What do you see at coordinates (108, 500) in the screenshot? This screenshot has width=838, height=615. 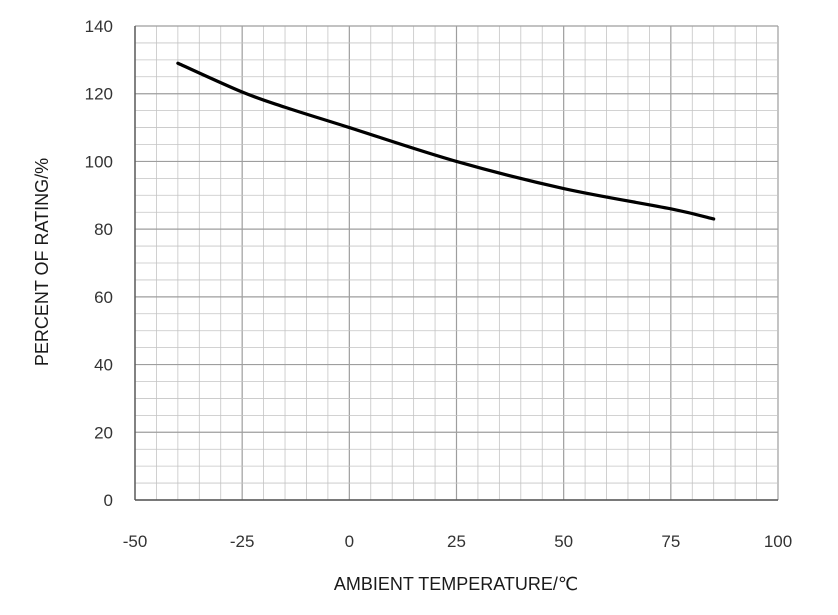 I see `y-tick-label: 0` at bounding box center [108, 500].